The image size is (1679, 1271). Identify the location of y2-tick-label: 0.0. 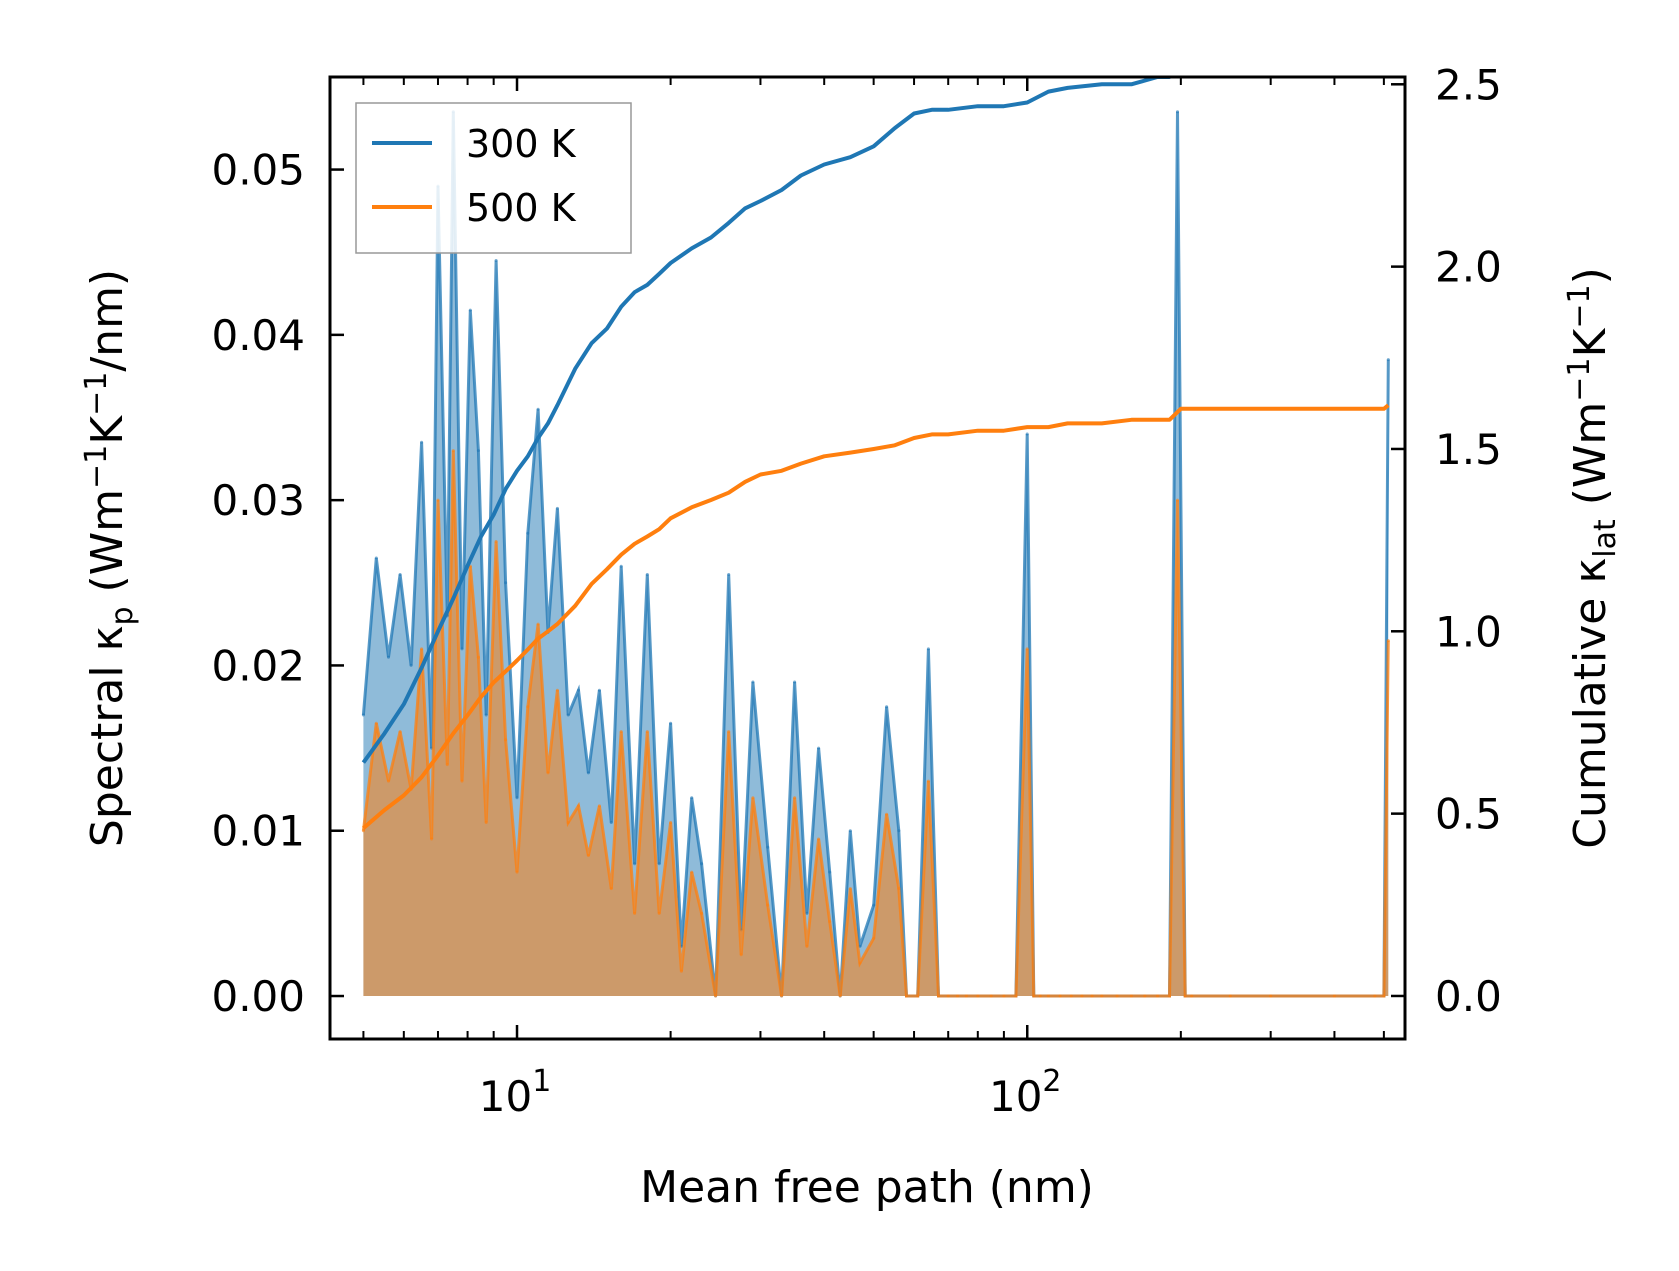
(1468, 996).